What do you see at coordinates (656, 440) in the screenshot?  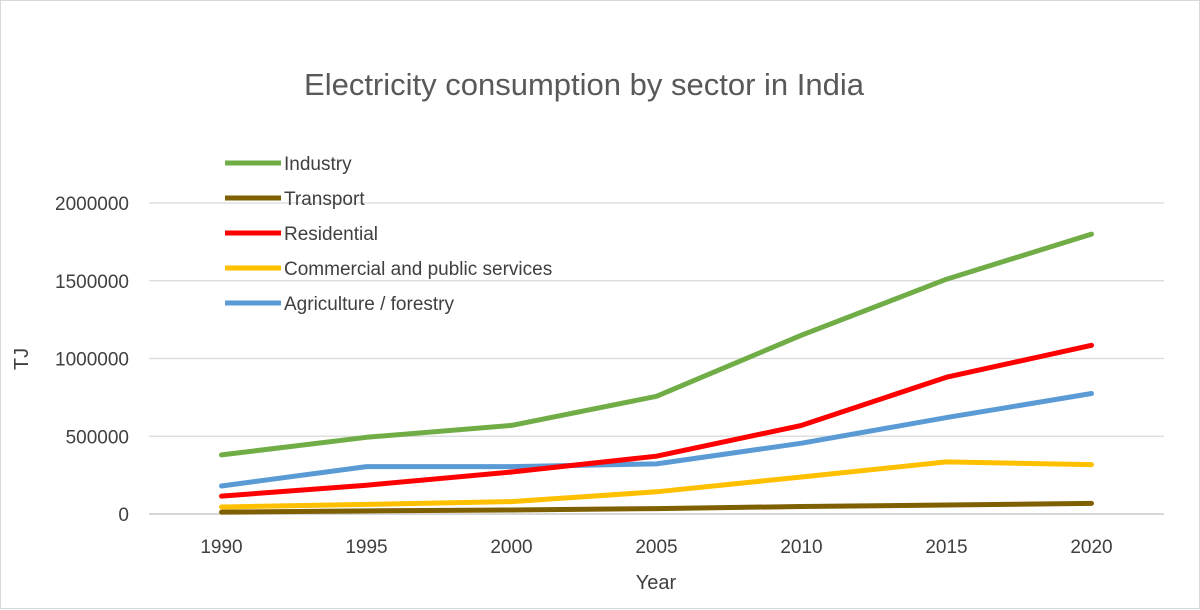 I see `series-line-agriculture-forestry` at bounding box center [656, 440].